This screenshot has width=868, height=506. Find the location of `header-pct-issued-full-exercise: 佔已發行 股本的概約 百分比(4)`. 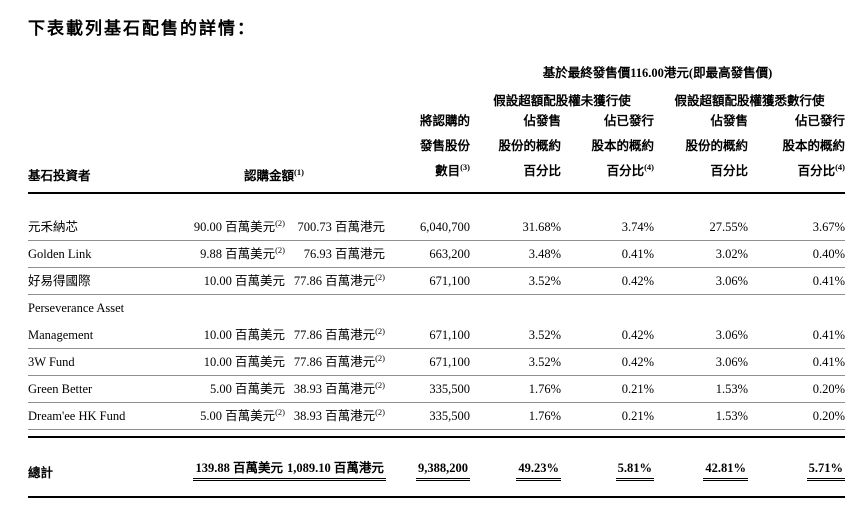

header-pct-issued-full-exercise: 佔已發行 股本的概約 百分比(4) is located at coordinates (797, 151).